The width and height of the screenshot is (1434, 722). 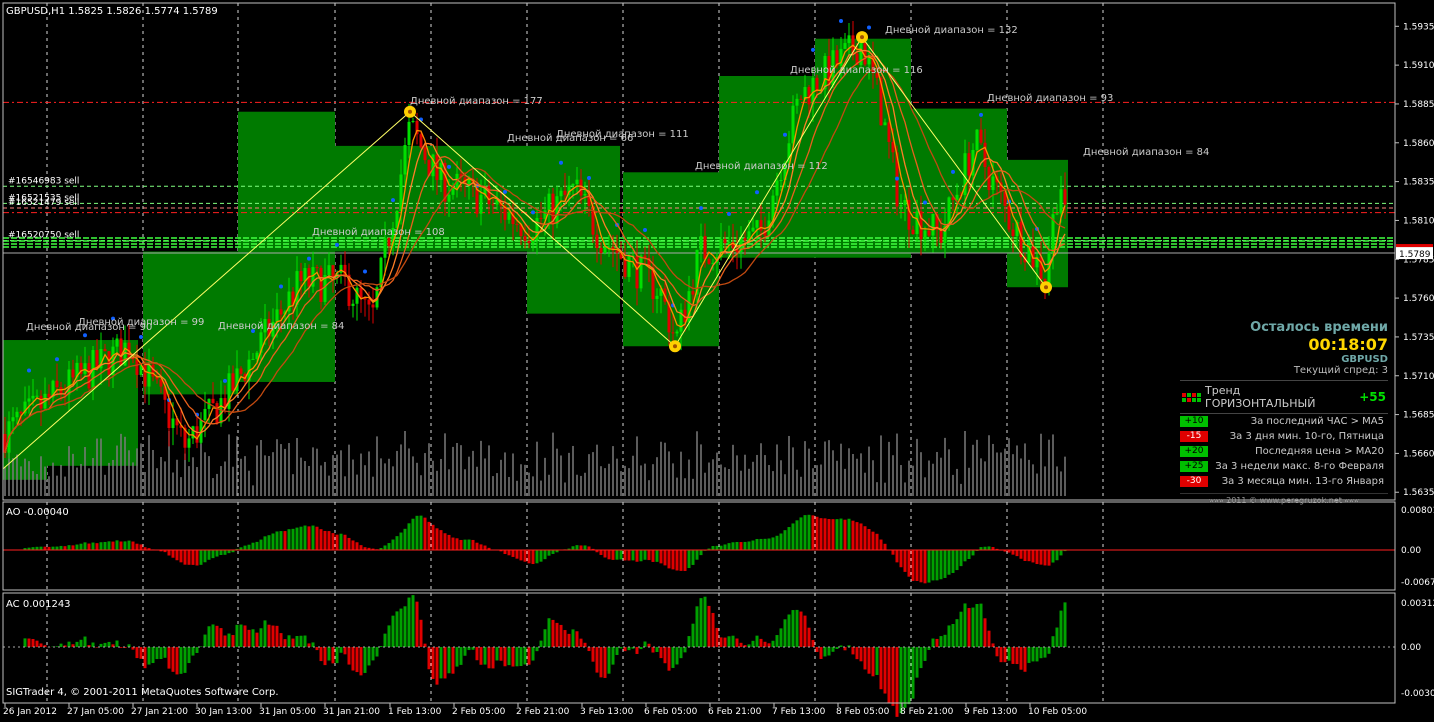 What do you see at coordinates (141, 322) in the screenshot?
I see `daily-range-label: Дневной диапазон = 99` at bounding box center [141, 322].